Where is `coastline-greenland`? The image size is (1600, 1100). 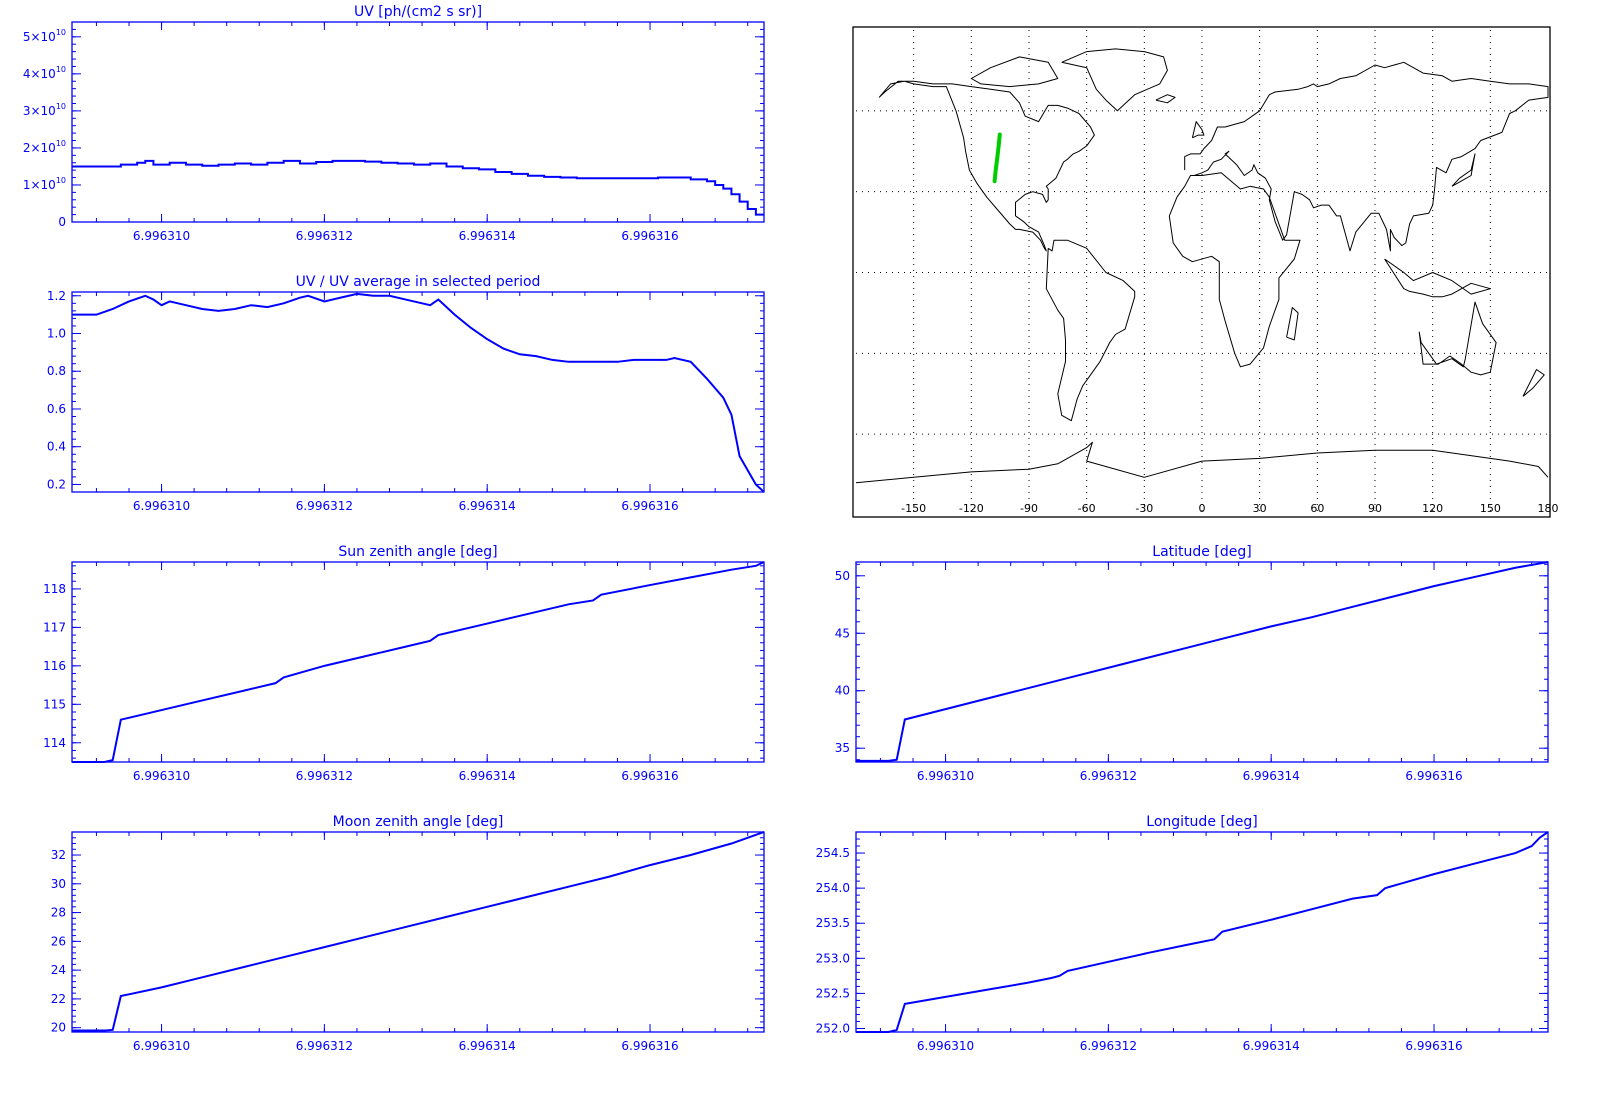 coastline-greenland is located at coordinates (1114, 80).